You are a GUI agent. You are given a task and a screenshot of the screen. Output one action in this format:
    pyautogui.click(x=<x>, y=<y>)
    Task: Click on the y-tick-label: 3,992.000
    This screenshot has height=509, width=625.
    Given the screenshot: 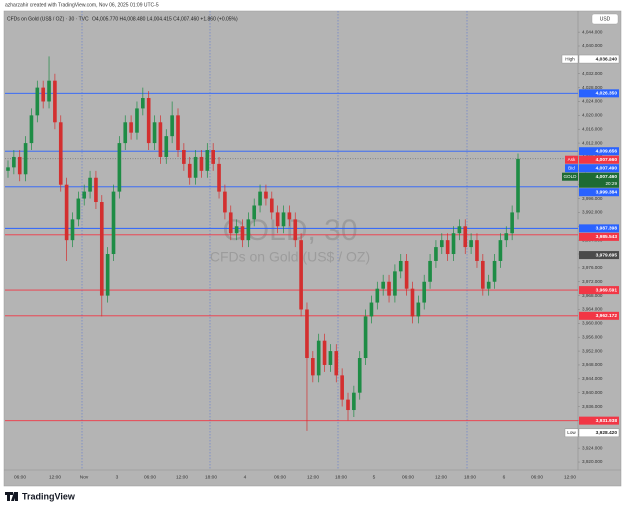 What is the action you would take?
    pyautogui.click(x=592, y=212)
    